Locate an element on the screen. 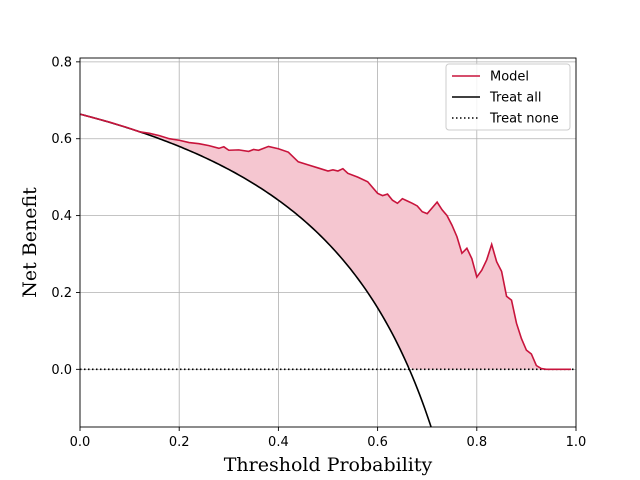 The height and width of the screenshot is (480, 640). x-tick-label-3: 0.6 is located at coordinates (377, 442).